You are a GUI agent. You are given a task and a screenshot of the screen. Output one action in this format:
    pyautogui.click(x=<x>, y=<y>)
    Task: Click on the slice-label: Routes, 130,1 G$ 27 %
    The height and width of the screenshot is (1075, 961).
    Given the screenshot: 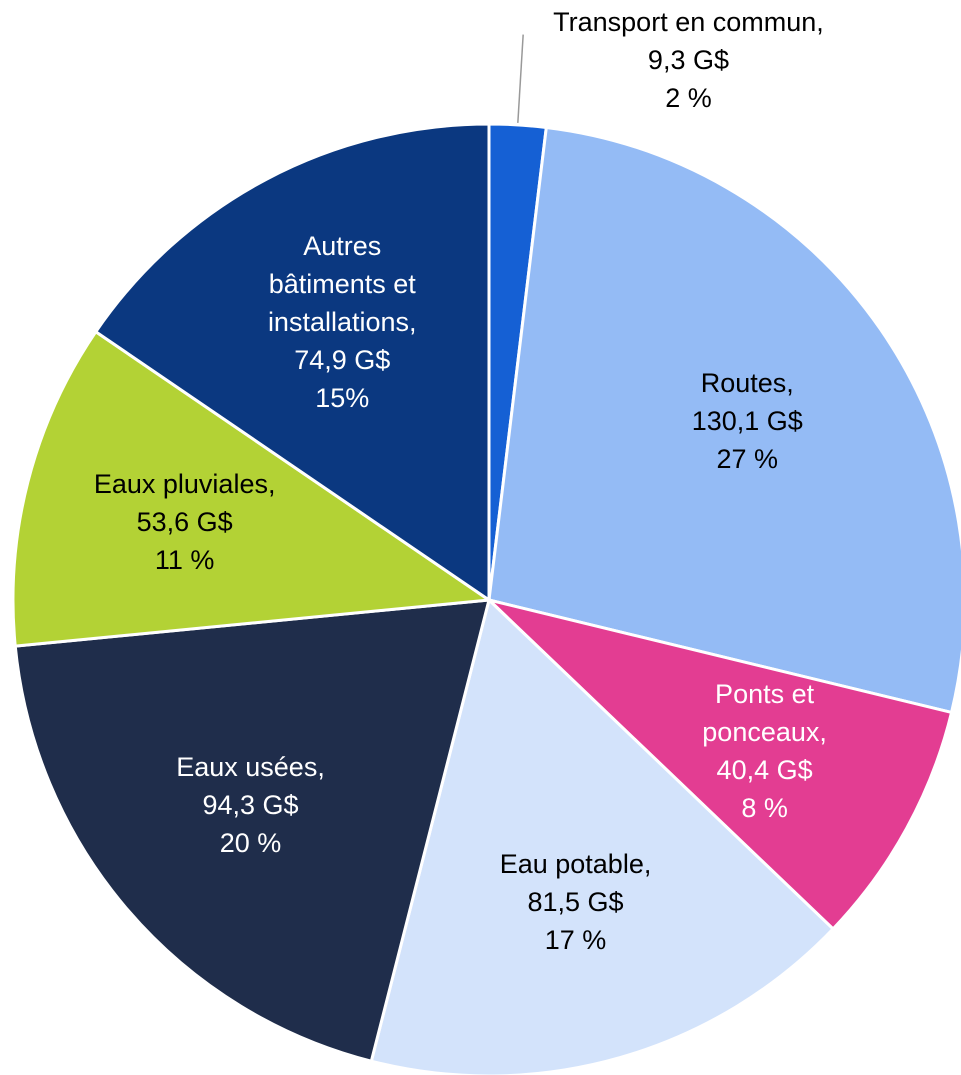 What is the action you would take?
    pyautogui.click(x=747, y=421)
    